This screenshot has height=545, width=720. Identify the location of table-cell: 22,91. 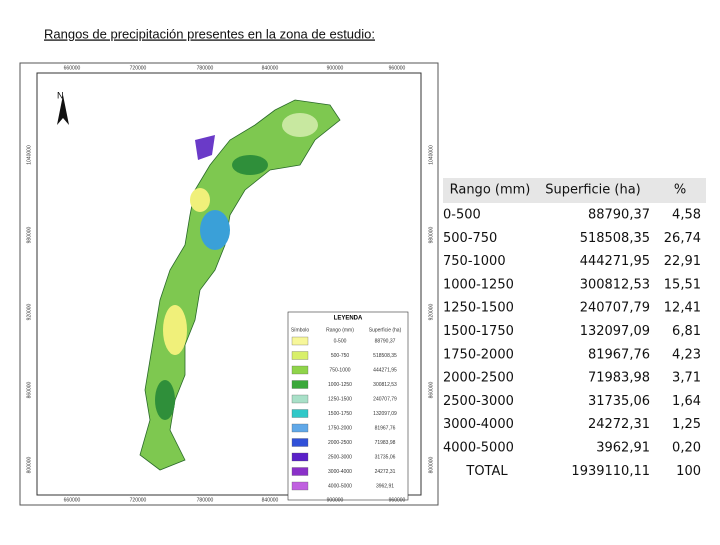
(682, 261).